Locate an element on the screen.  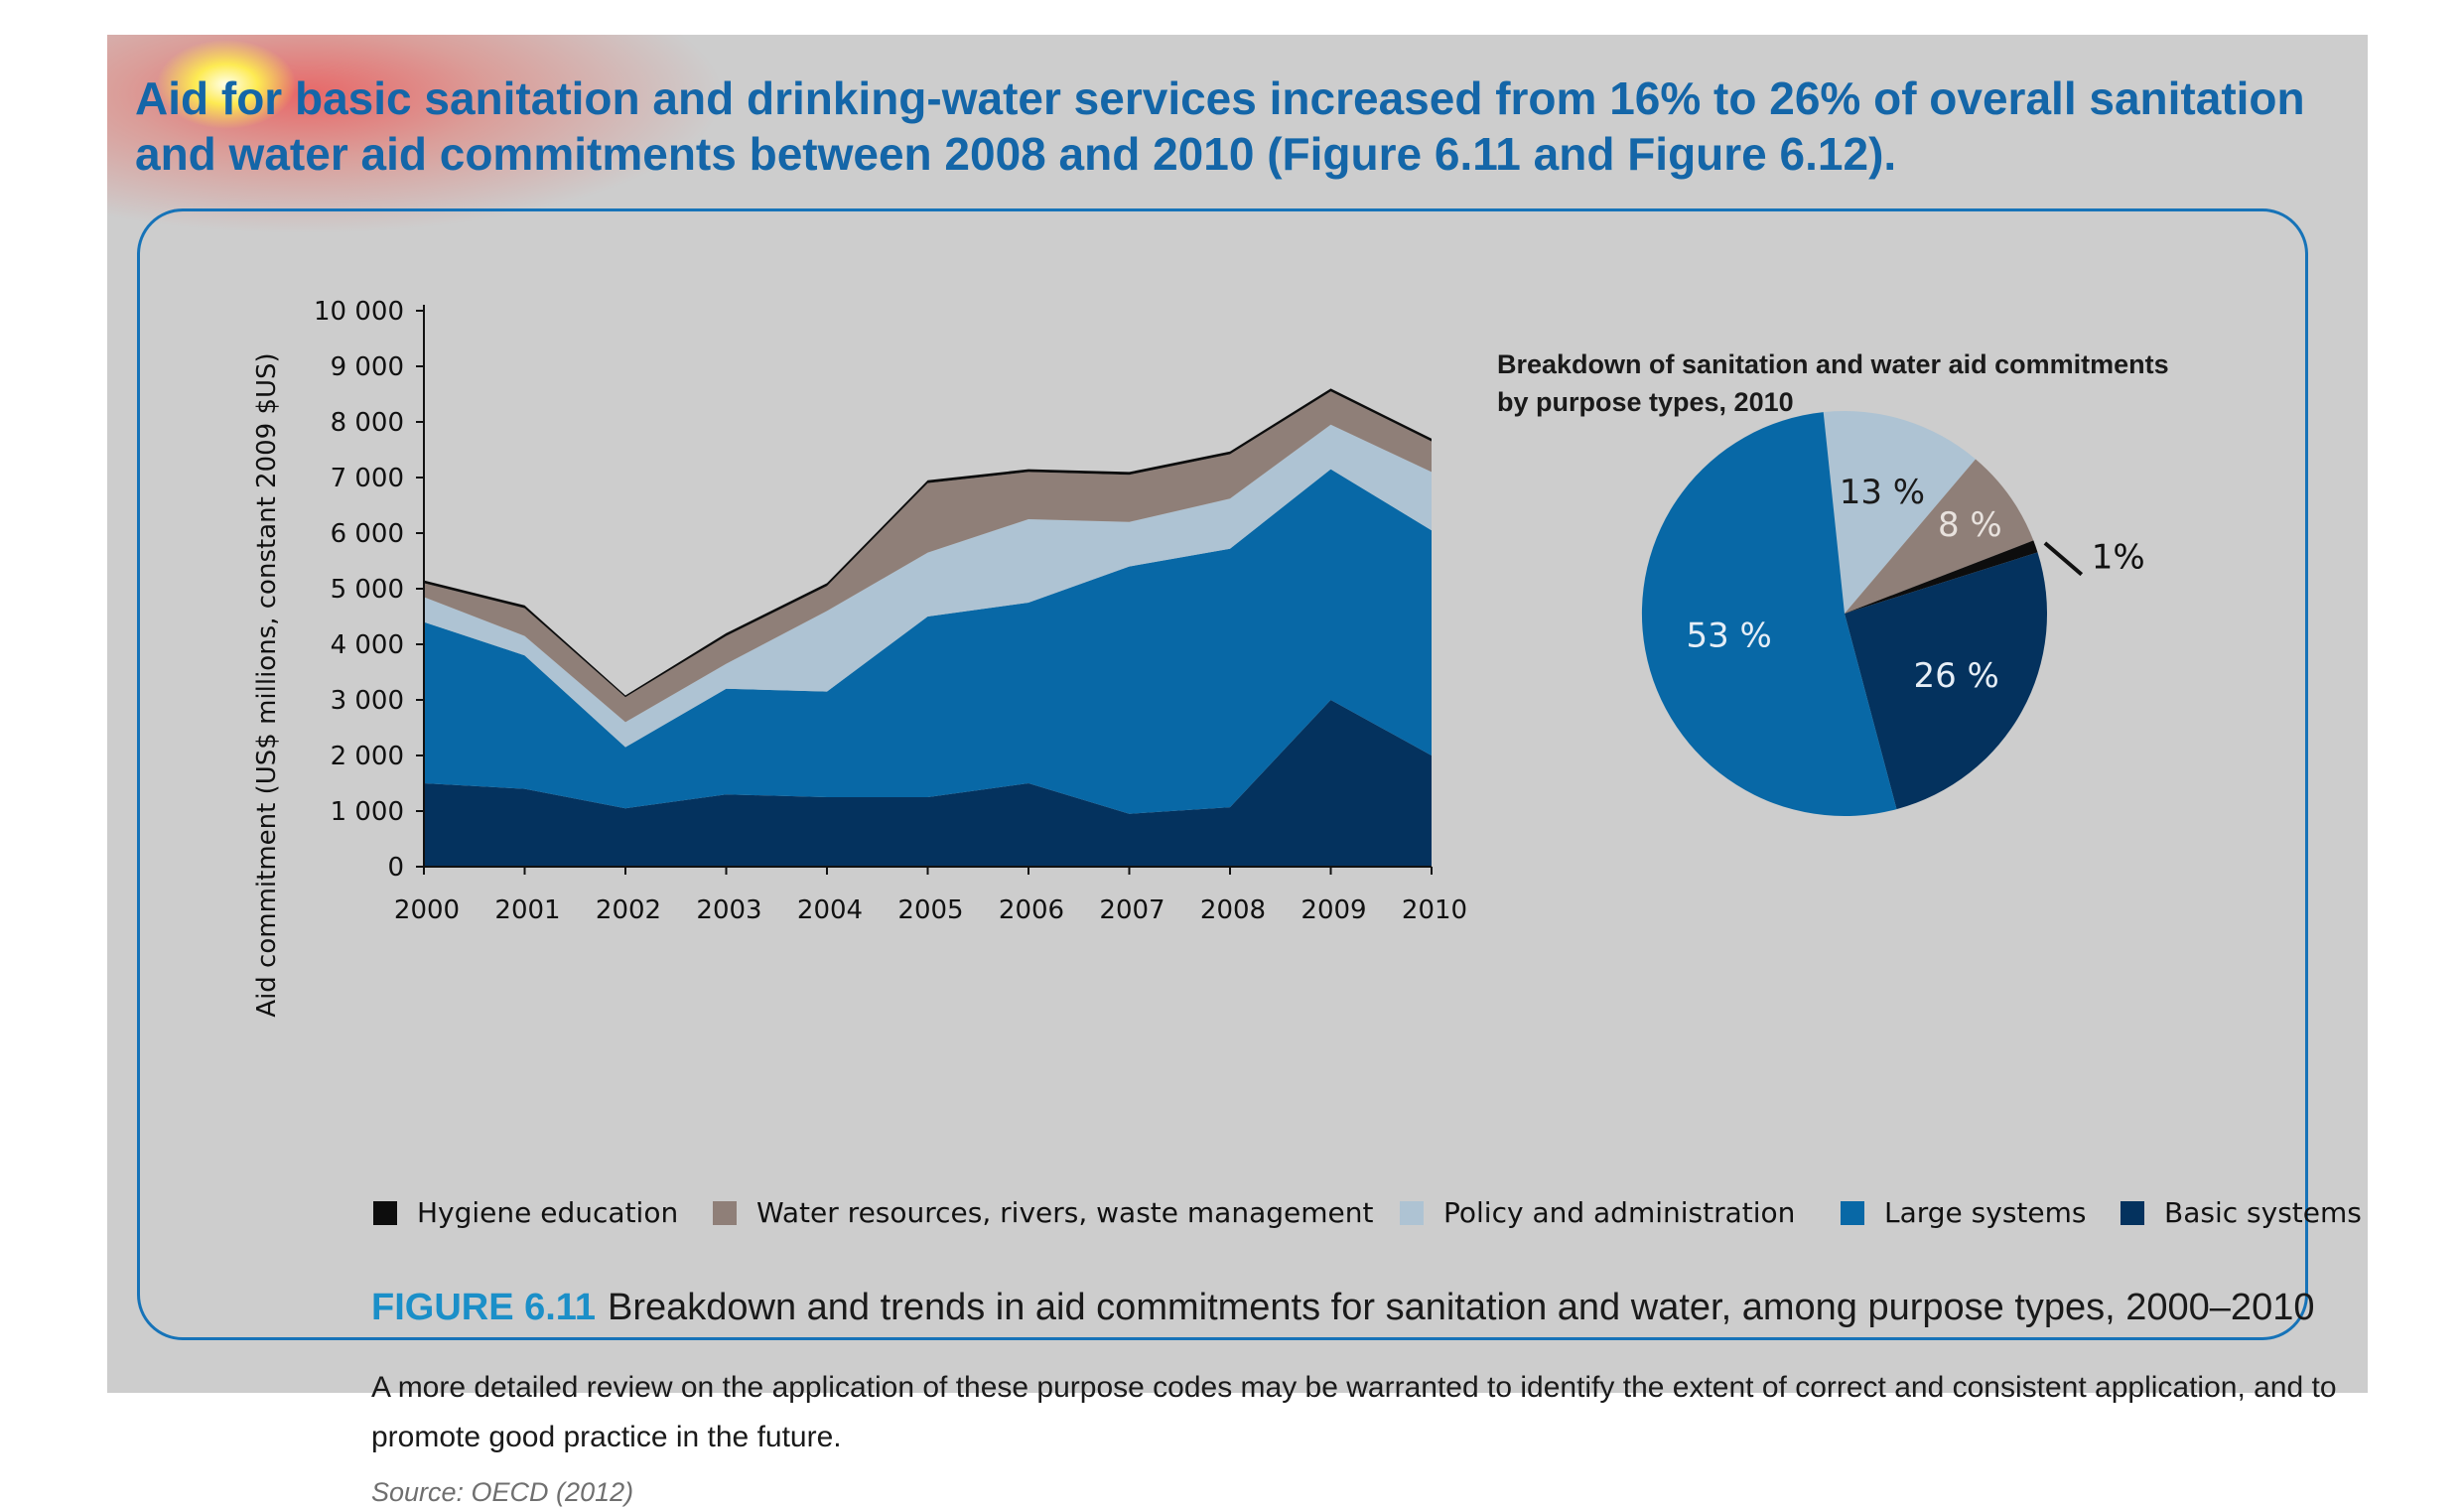
pie-label: 8 % is located at coordinates (1970, 525).